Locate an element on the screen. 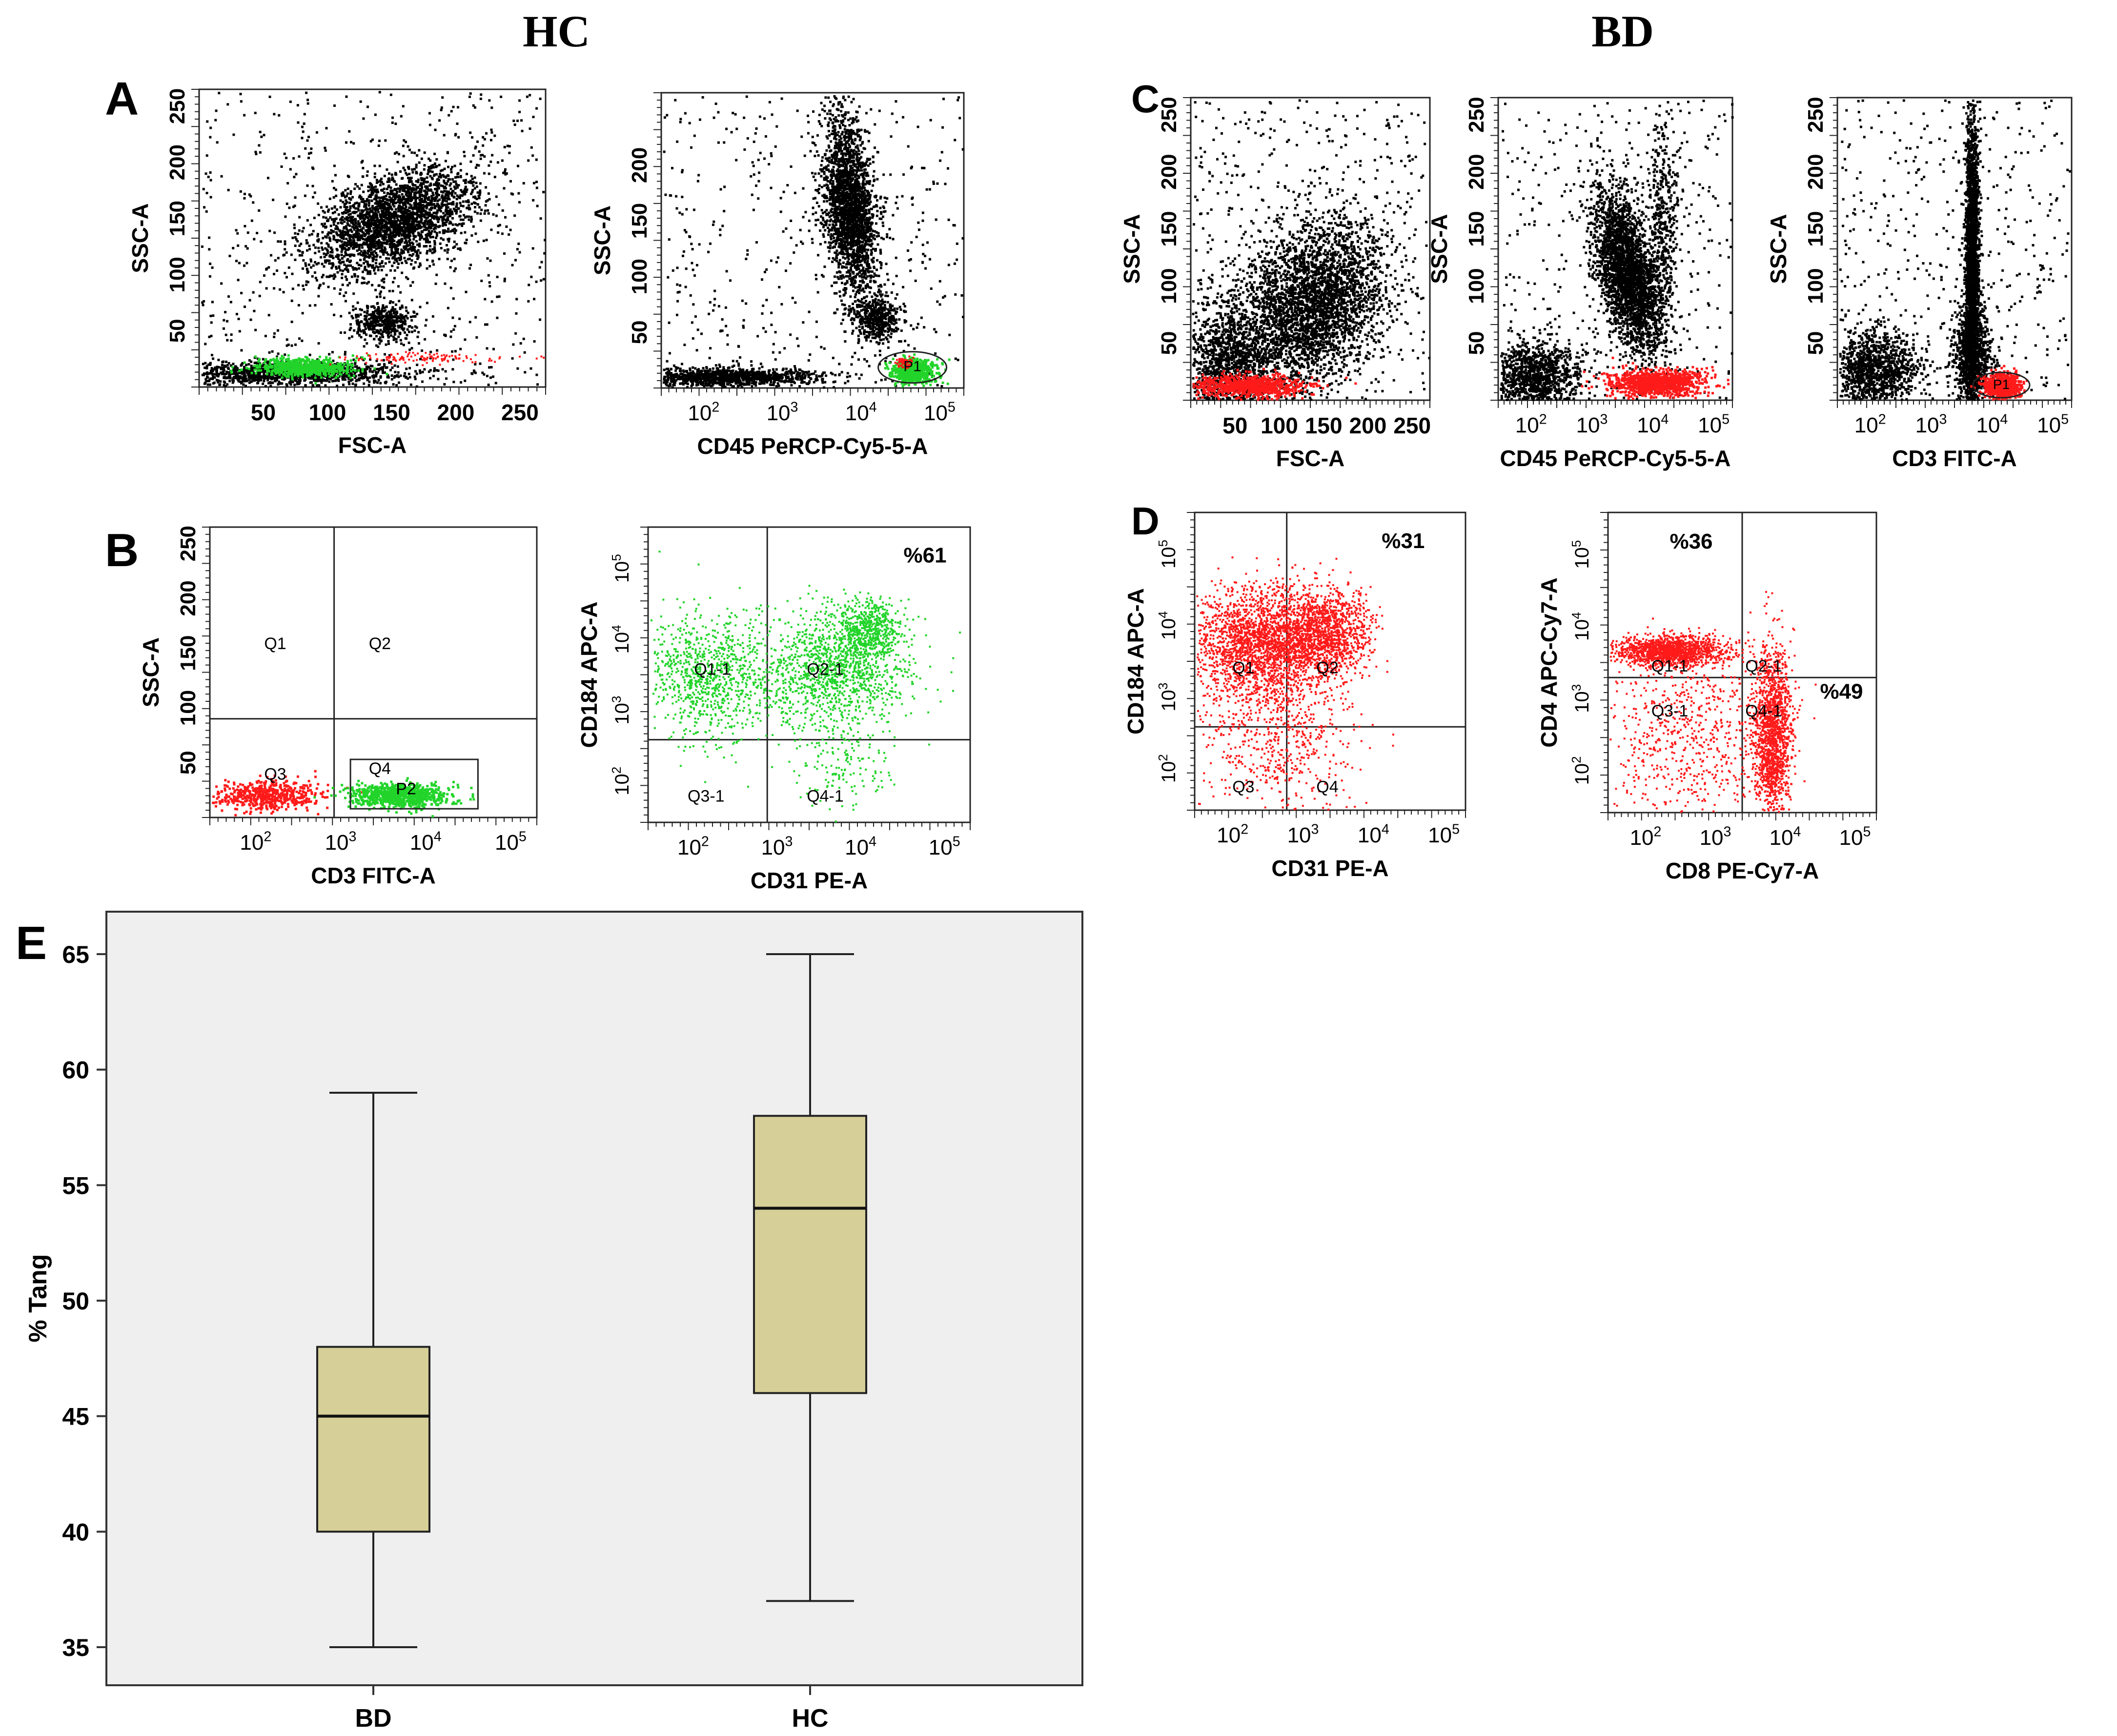 This screenshot has width=2117, height=1736. x-axis-label: FSC-A is located at coordinates (1310, 458).